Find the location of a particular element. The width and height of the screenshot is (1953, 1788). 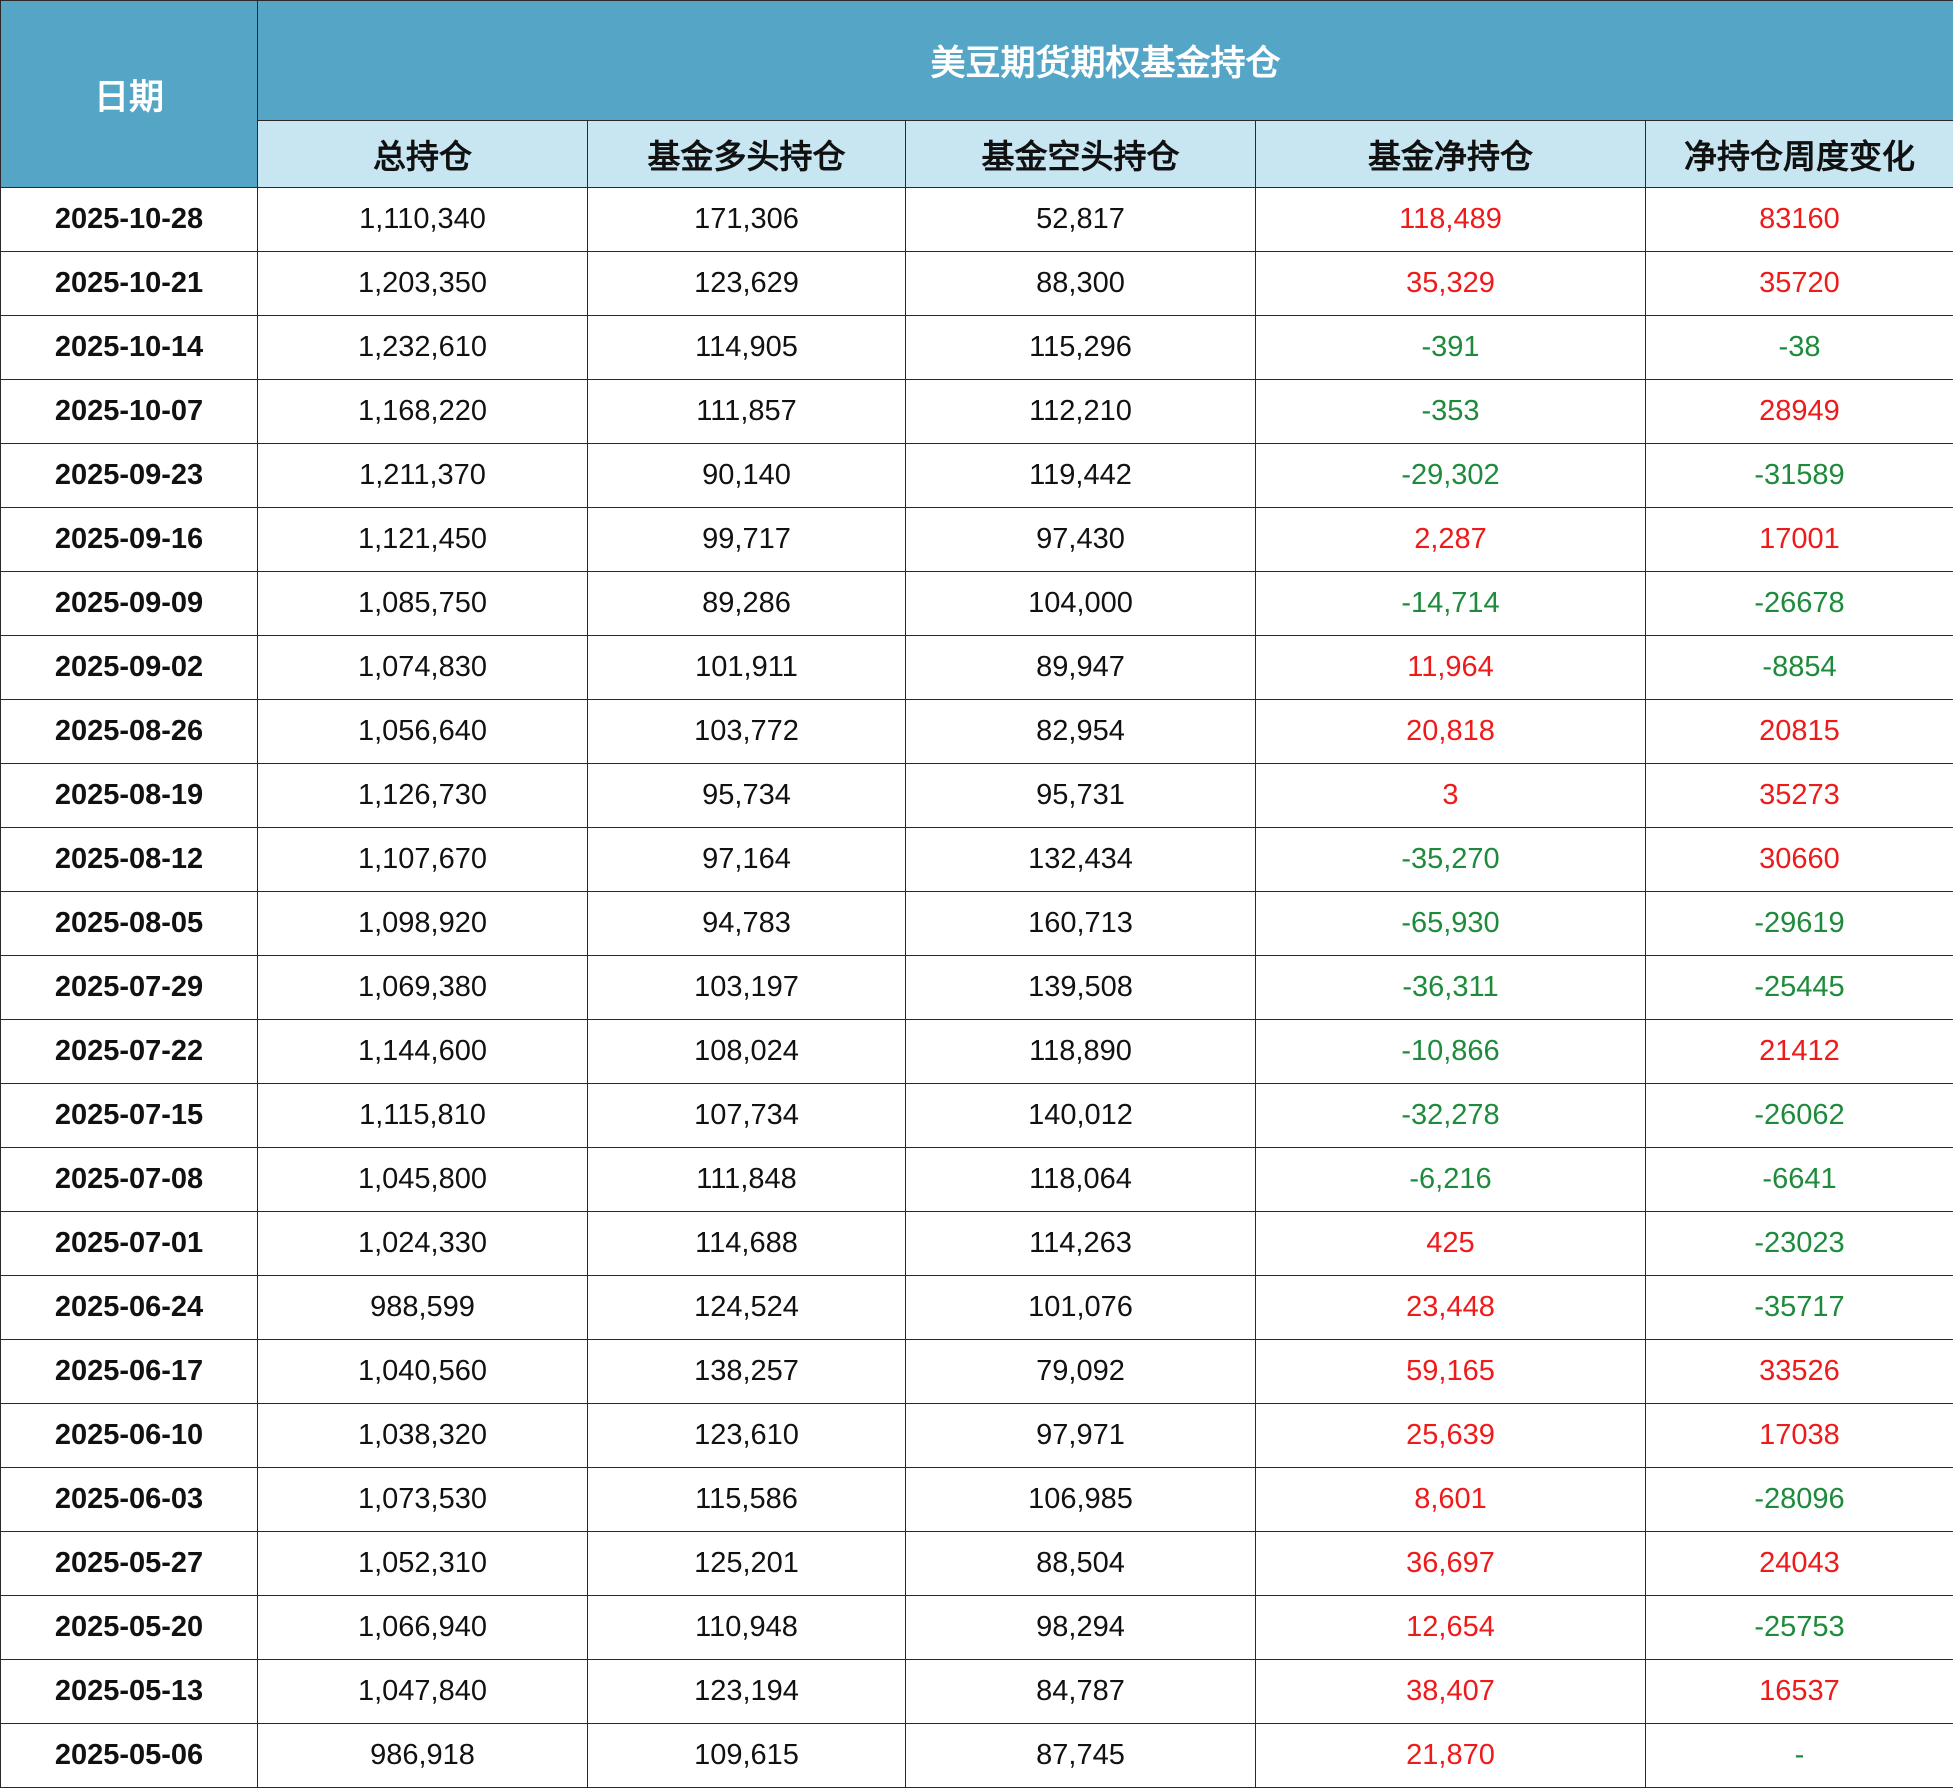

net-weekly-change-cell: -38 is located at coordinates (1799, 348).